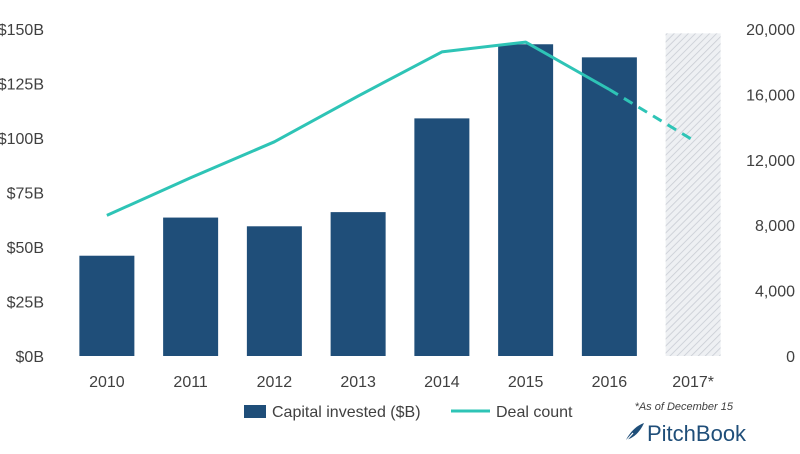 The width and height of the screenshot is (800, 454). Describe the element at coordinates (693, 195) in the screenshot. I see `bar-estimated` at that location.